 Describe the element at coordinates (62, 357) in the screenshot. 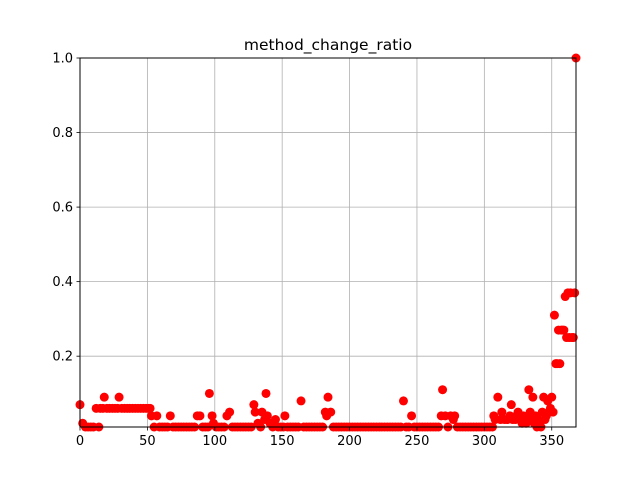

I see `y-tick-label: 0.2` at that location.